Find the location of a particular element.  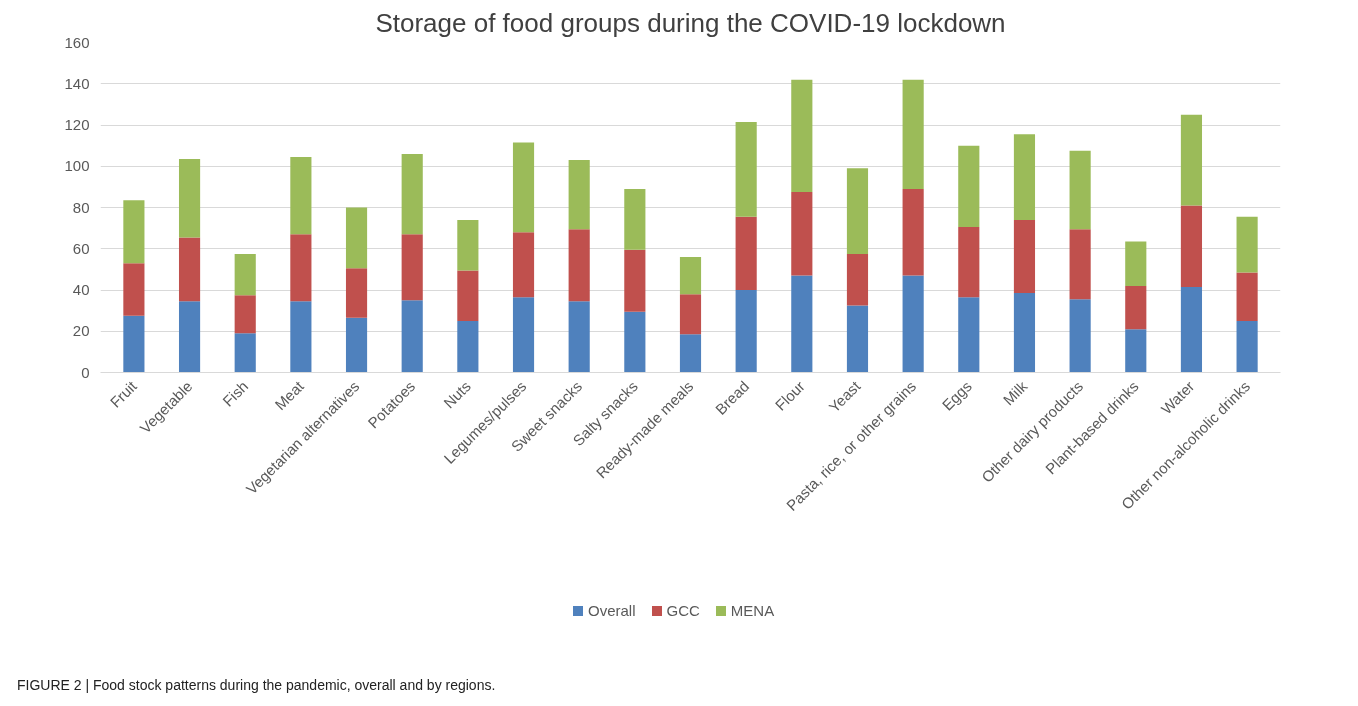

y-tick-label: 160 is located at coordinates (77, 42).